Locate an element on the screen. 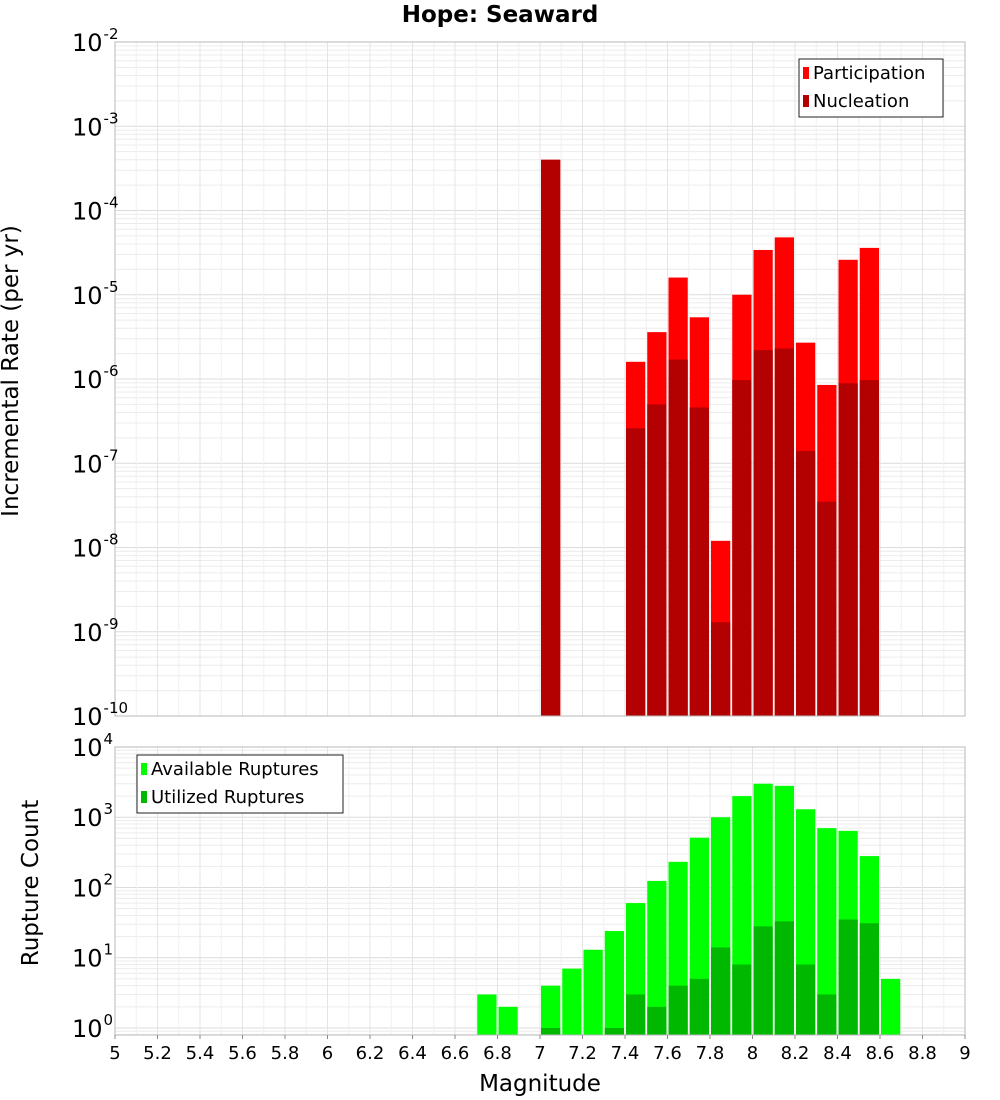 The image size is (1000, 1100). x-tick-label: 6.4 is located at coordinates (412, 1053).